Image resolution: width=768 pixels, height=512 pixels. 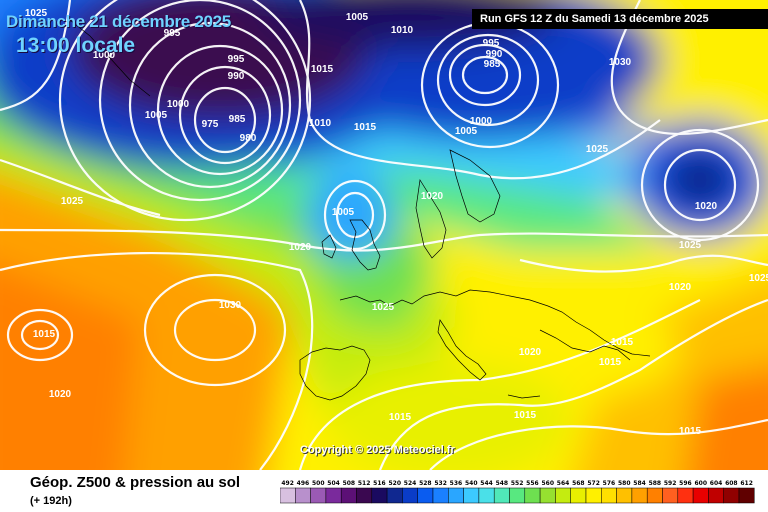 What do you see at coordinates (135, 482) in the screenshot?
I see `product-title: Géop. Z500 & pression au sol` at bounding box center [135, 482].